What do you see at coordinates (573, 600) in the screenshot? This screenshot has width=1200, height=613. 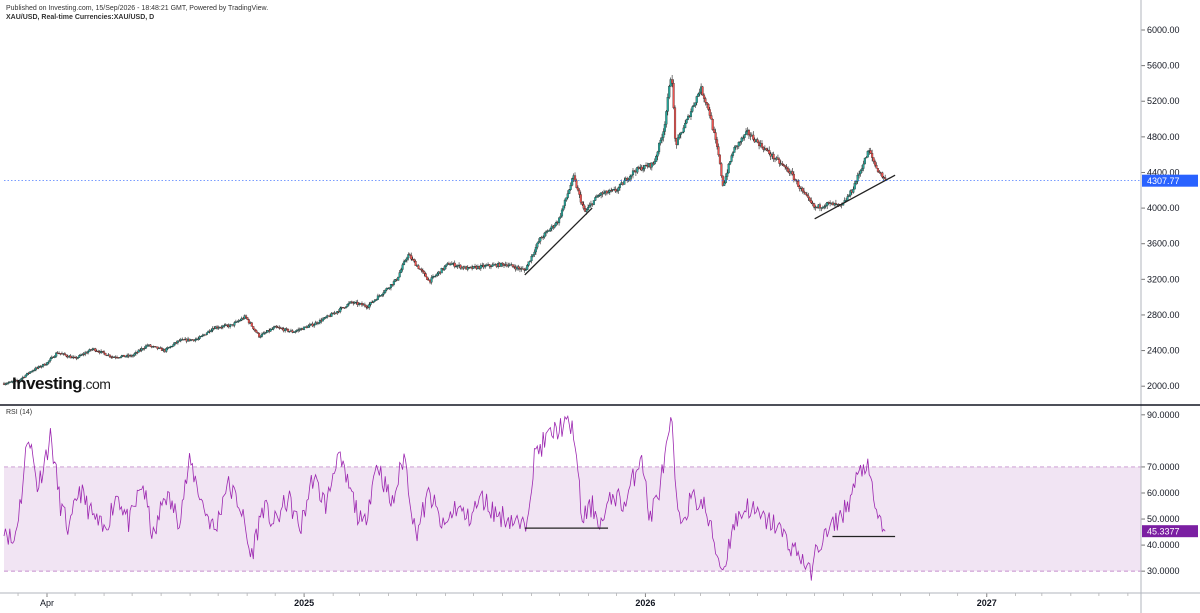 I see `time-axis: Apr 2025 2026 2027` at bounding box center [573, 600].